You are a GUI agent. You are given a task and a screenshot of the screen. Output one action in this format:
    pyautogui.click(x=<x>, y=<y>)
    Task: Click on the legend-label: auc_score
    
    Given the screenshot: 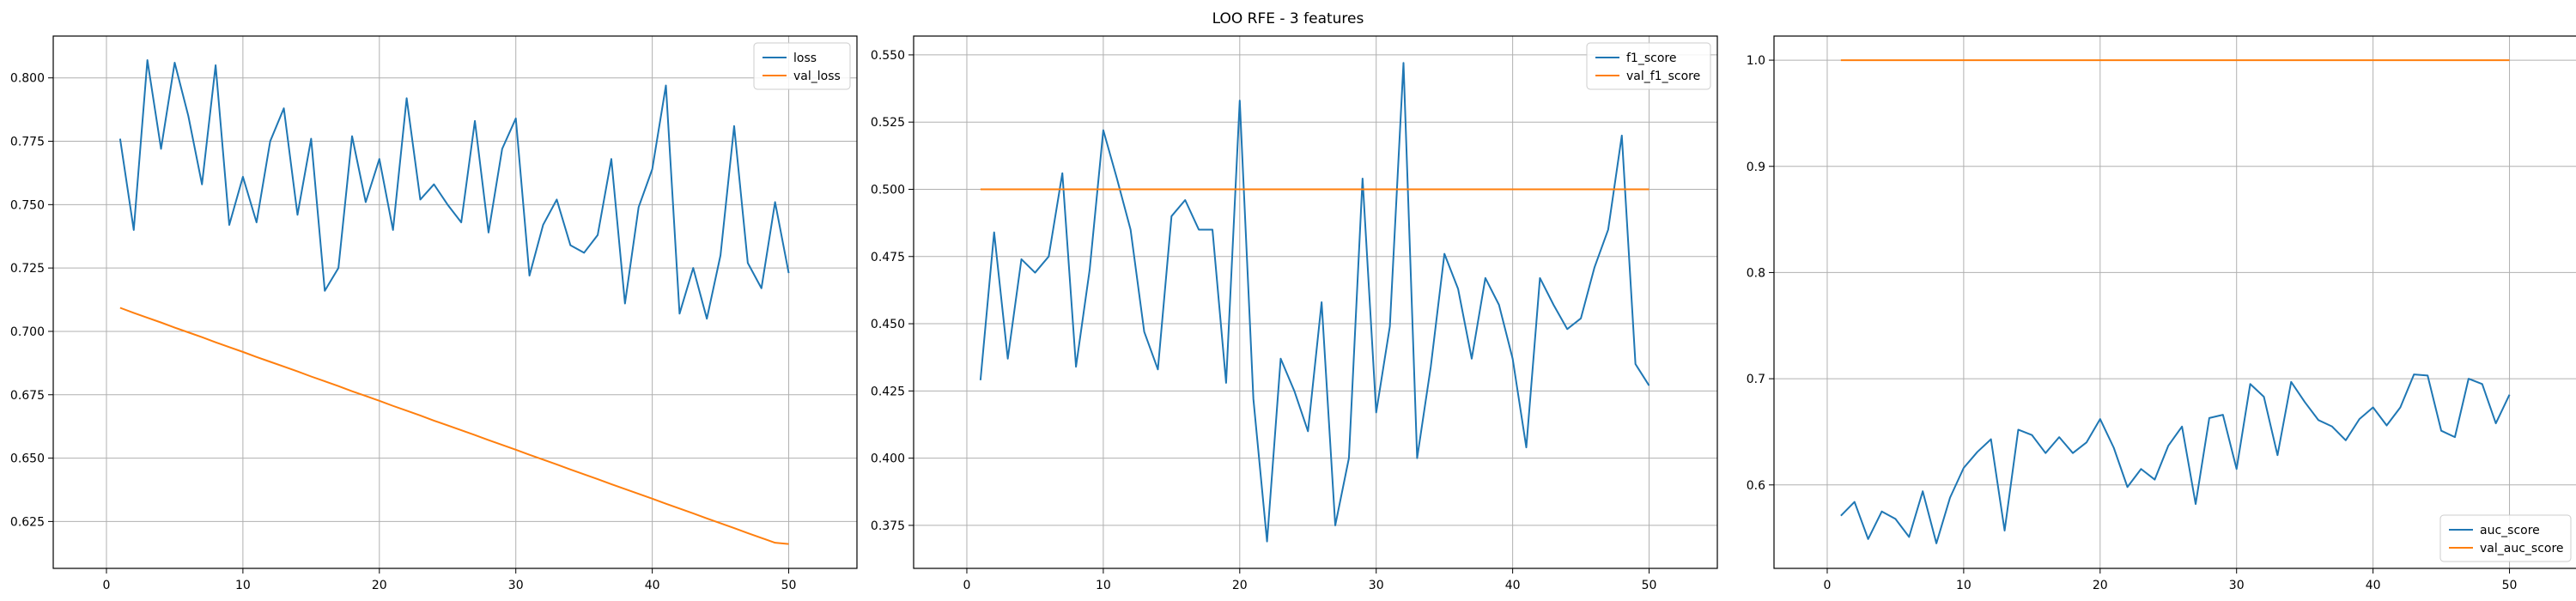 What is the action you would take?
    pyautogui.click(x=2510, y=530)
    